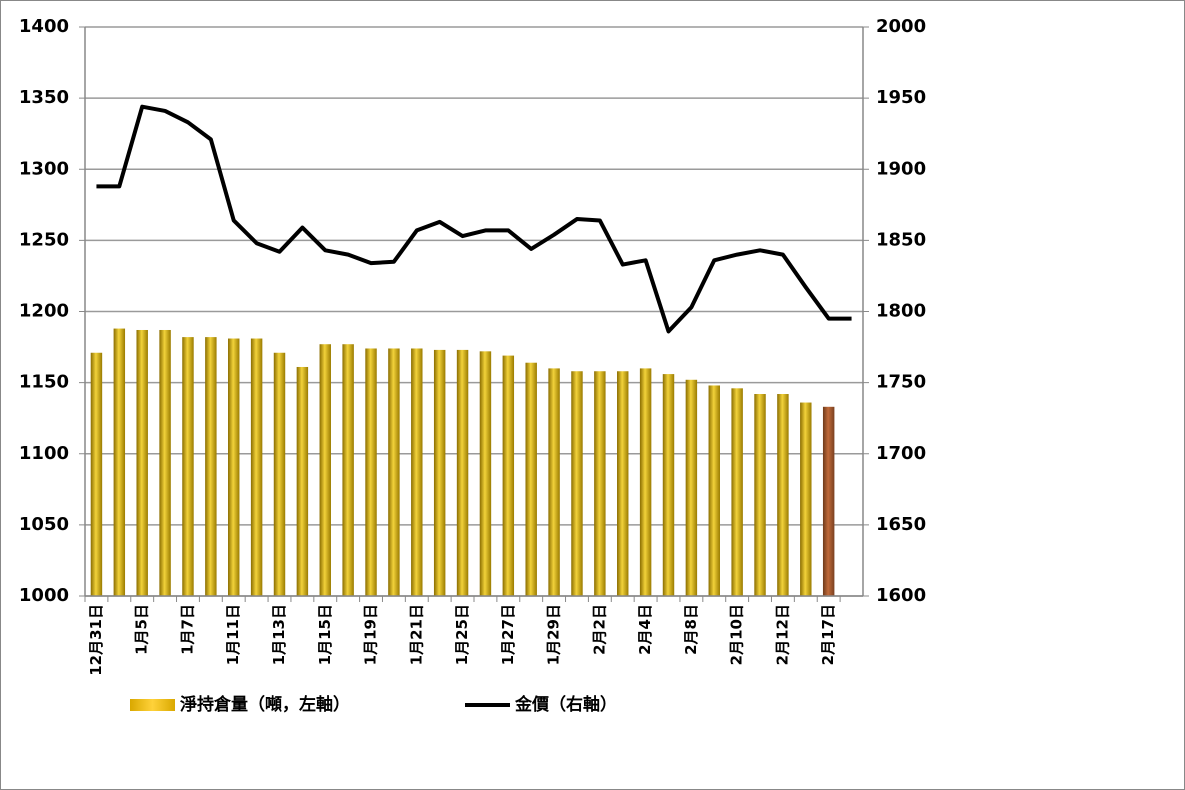 The height and width of the screenshot is (790, 1185). What do you see at coordinates (901, 524) in the screenshot?
I see `y2-tick-label: 1650` at bounding box center [901, 524].